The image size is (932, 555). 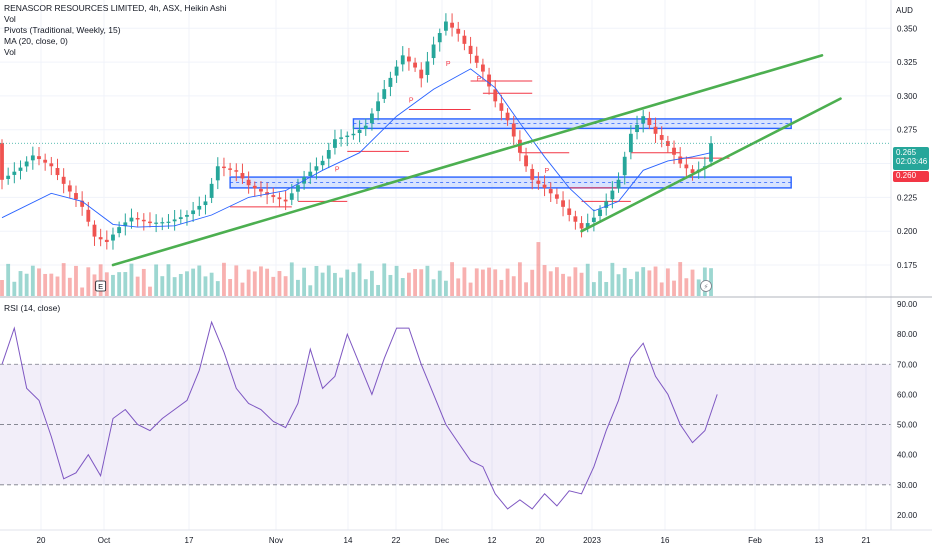 What do you see at coordinates (10, 19) in the screenshot?
I see `legend-vol: Vol` at bounding box center [10, 19].